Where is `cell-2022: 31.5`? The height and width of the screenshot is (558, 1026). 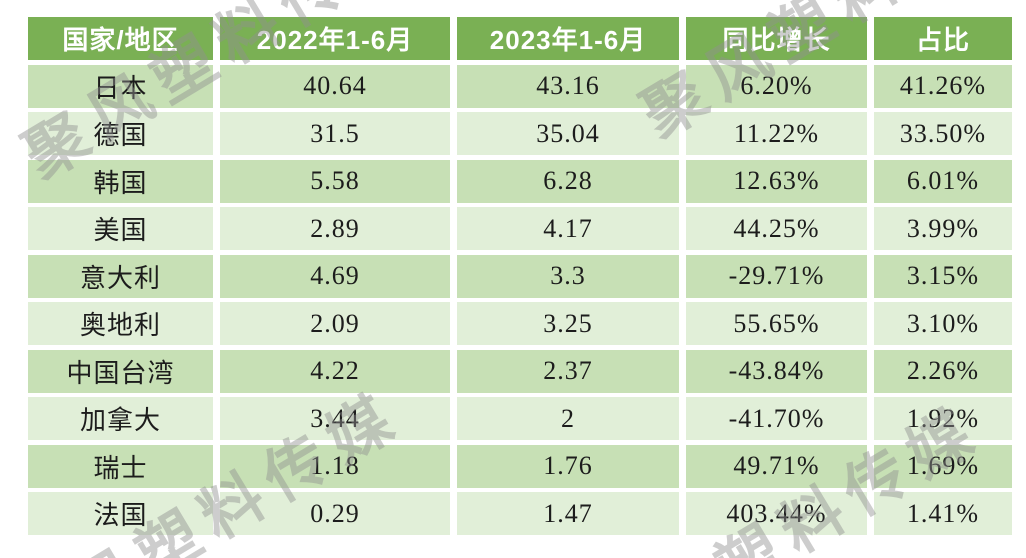 cell-2022: 31.5 is located at coordinates (335, 133).